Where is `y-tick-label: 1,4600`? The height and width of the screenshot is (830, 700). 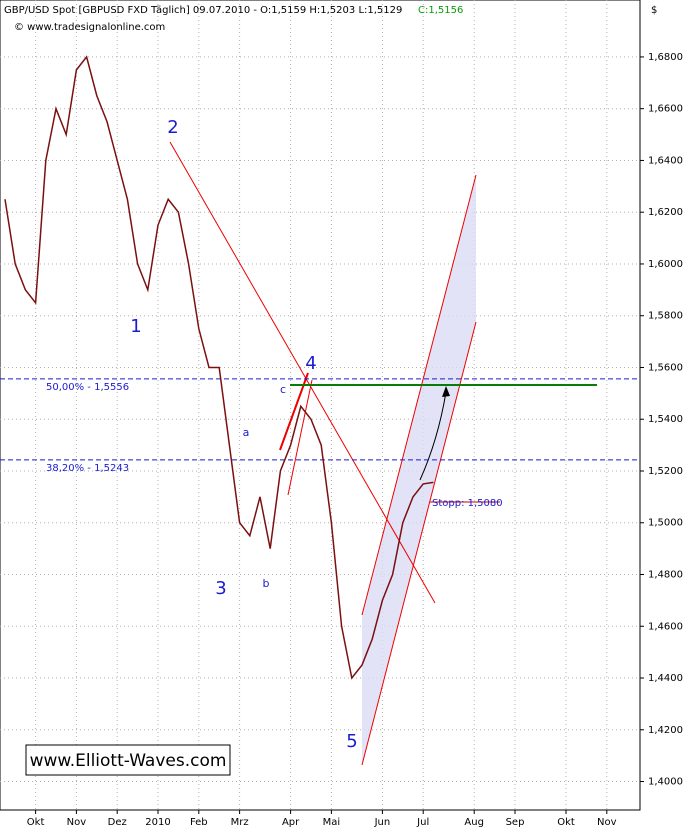
y-tick-label: 1,4600 is located at coordinates (665, 626).